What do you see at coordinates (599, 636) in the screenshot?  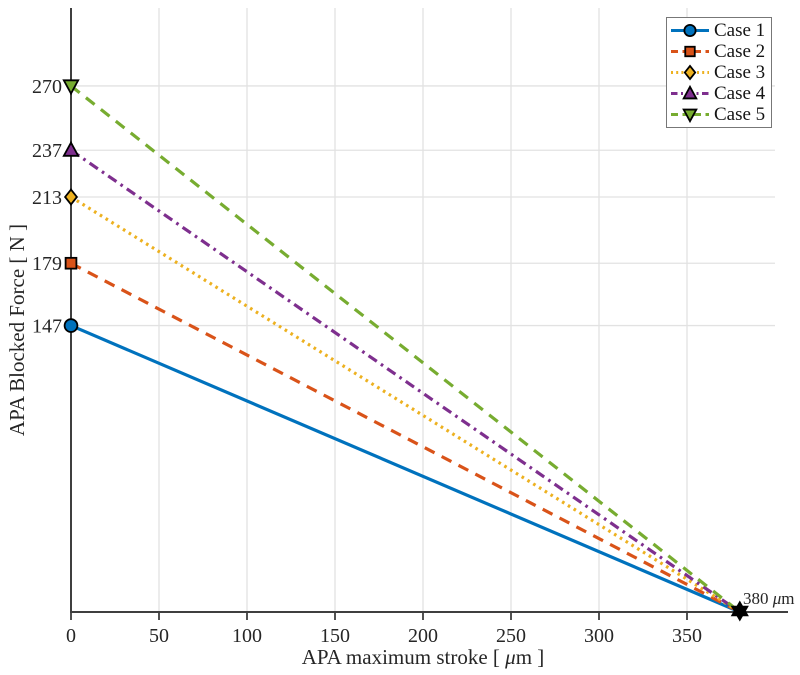 I see `x-tick-label: 300` at bounding box center [599, 636].